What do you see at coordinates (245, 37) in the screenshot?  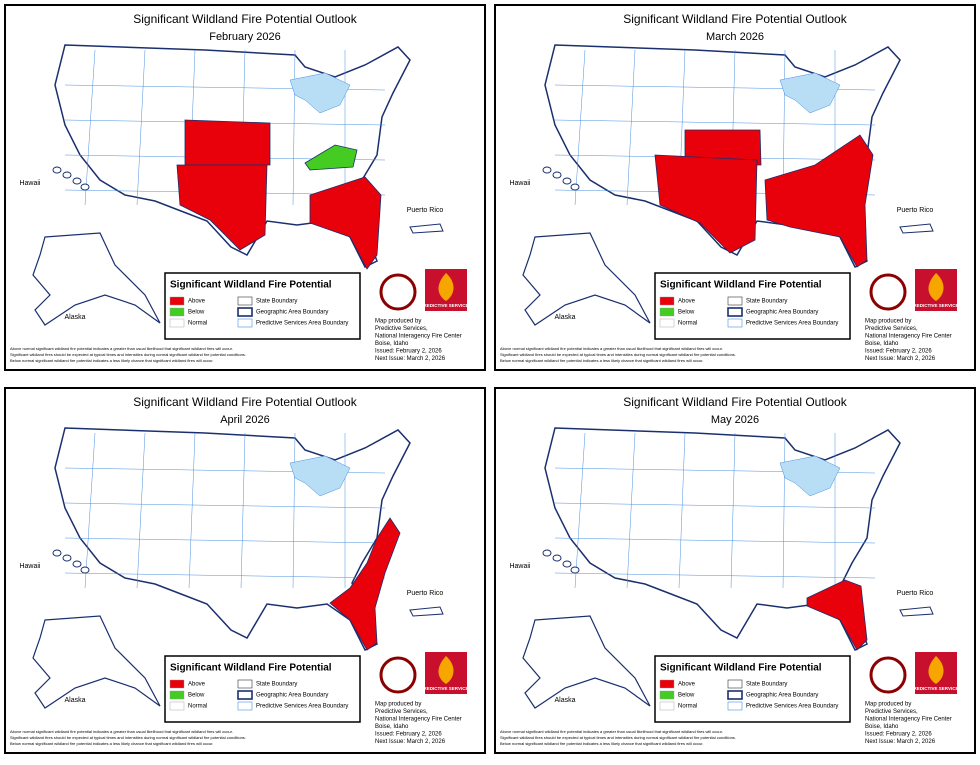 I see `panel-subtitle: February 2026` at bounding box center [245, 37].